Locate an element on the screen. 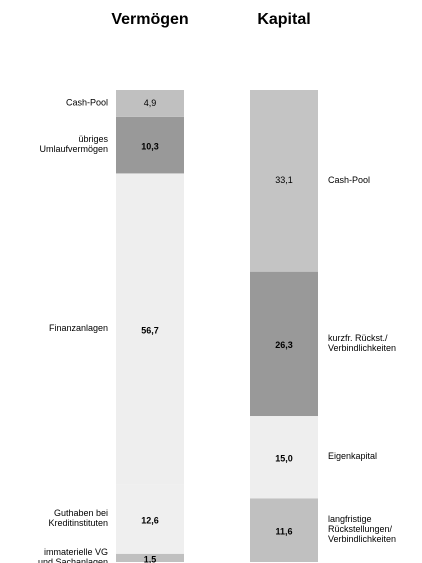  value-label: 33,1 is located at coordinates (284, 180).